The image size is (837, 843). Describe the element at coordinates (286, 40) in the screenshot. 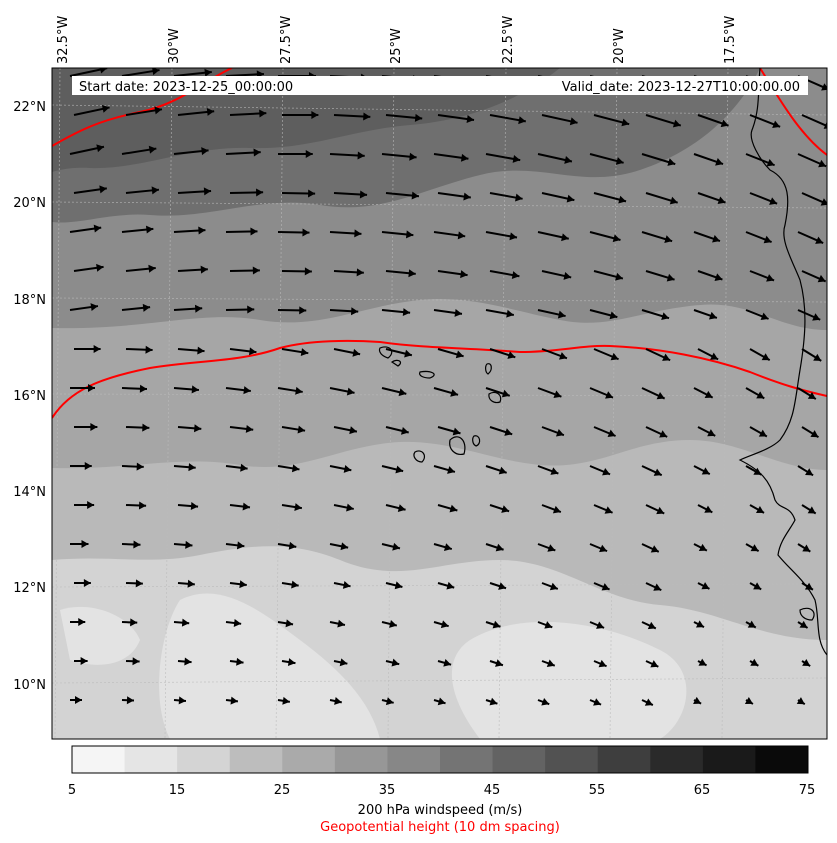

I see `lon-label: 27.5°W` at that location.